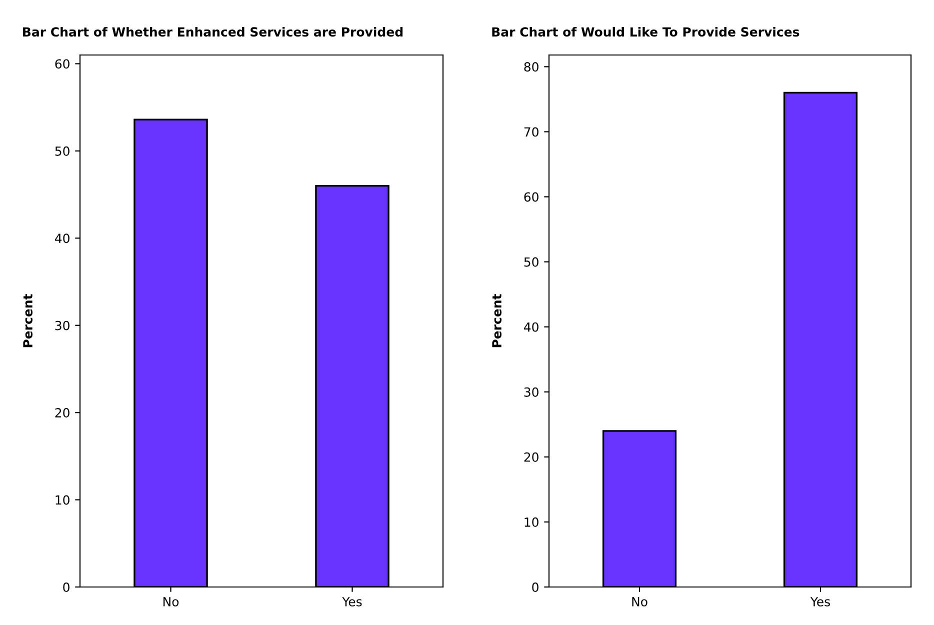  What do you see at coordinates (531, 132) in the screenshot?
I see `y-tick-label: 70` at bounding box center [531, 132].